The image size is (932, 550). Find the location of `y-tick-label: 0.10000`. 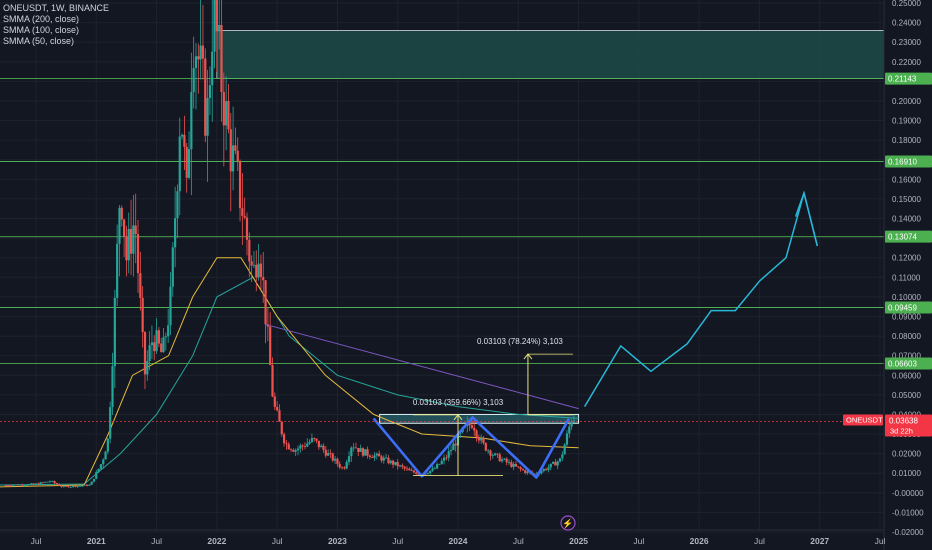

y-tick-label: 0.10000 is located at coordinates (906, 297).